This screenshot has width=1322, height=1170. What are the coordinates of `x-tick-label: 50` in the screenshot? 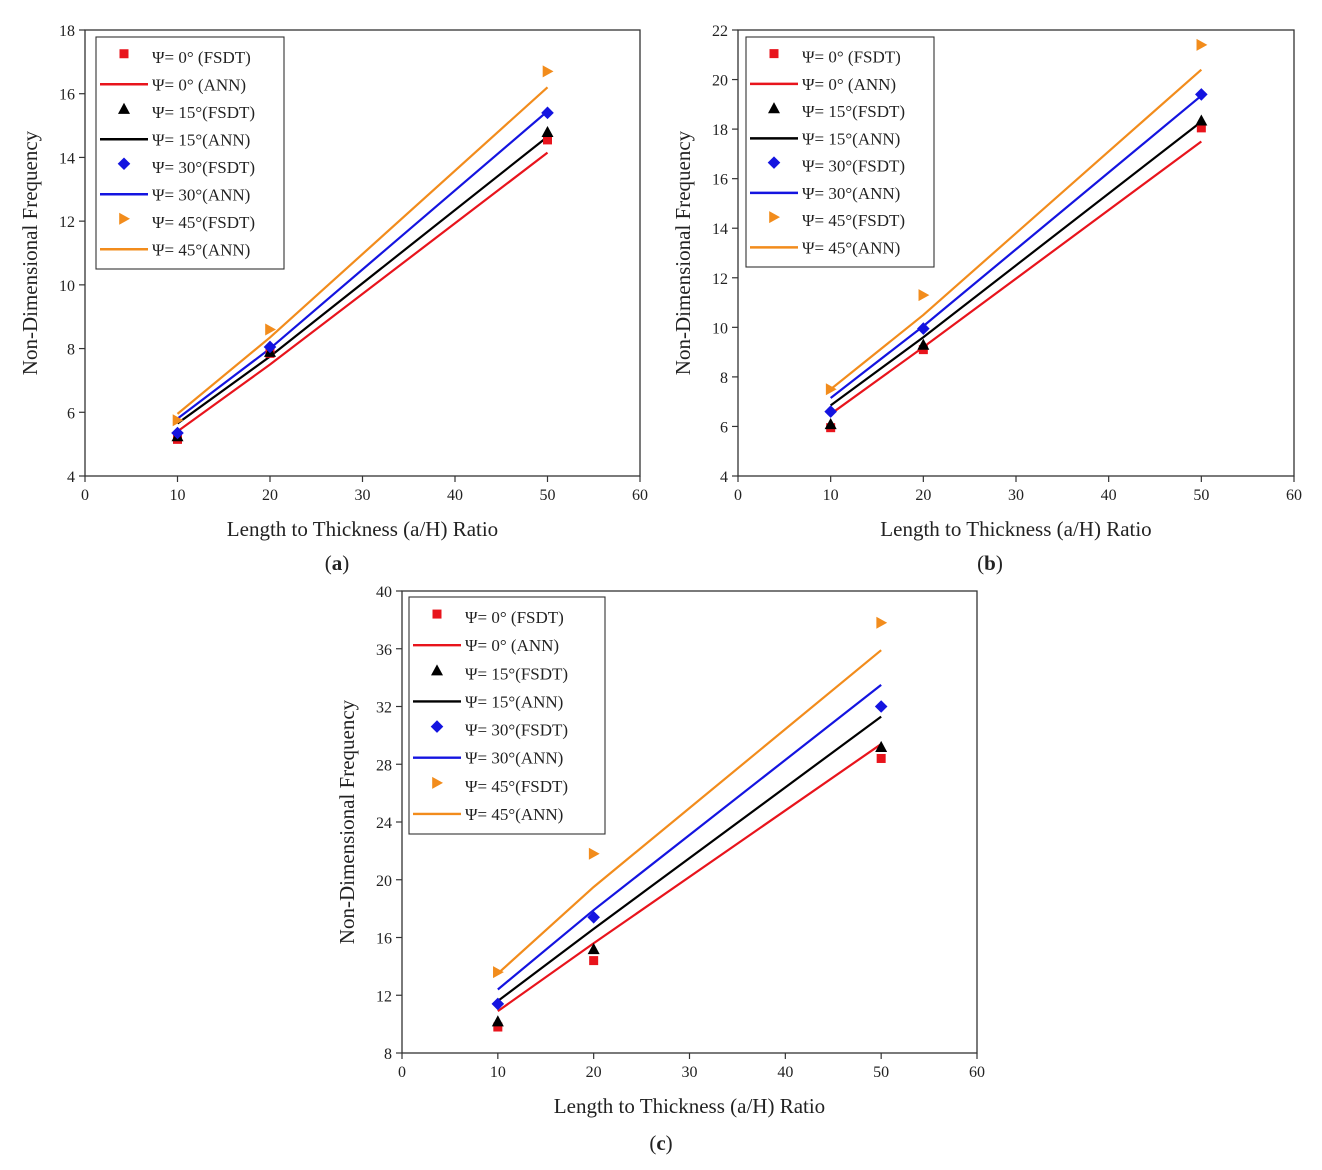 It's located at (881, 1072).